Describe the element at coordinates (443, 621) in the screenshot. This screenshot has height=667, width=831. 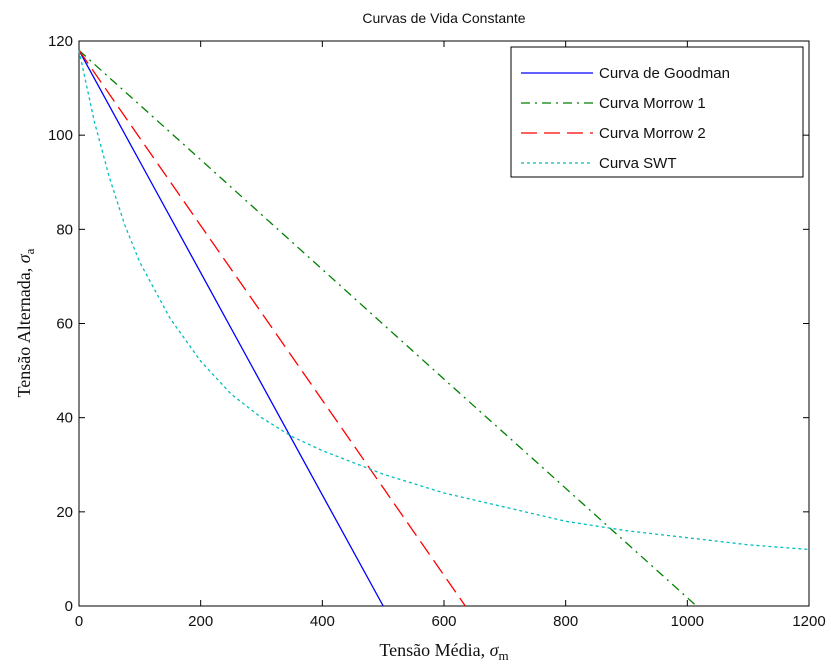
I see `x-tick-label: 600` at that location.